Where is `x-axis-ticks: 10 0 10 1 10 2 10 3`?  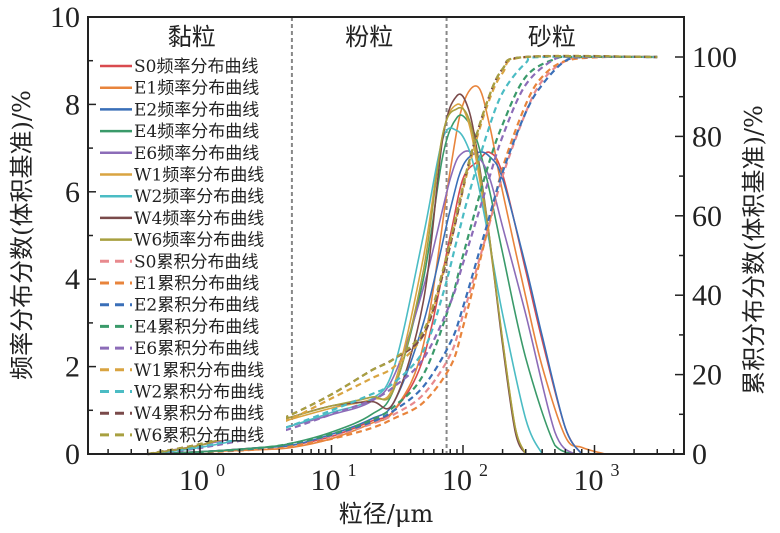 x-axis-ticks: 10 0 10 1 10 2 10 3 is located at coordinates (391, 471).